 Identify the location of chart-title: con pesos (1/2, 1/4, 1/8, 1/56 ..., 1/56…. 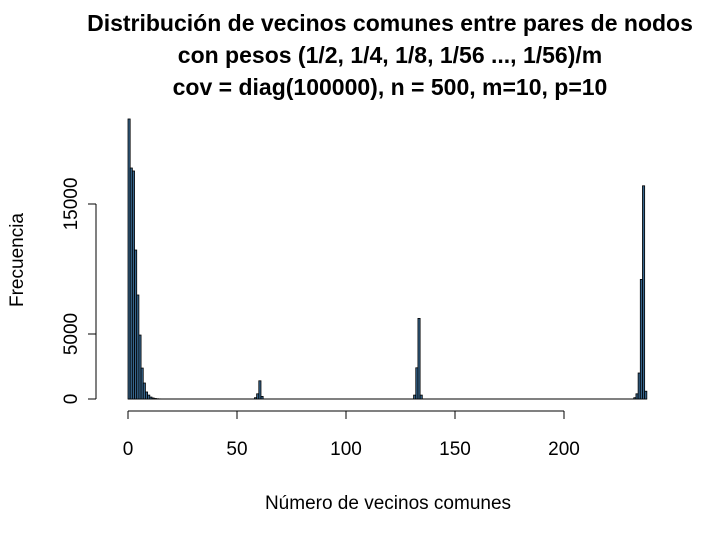
(390, 55).